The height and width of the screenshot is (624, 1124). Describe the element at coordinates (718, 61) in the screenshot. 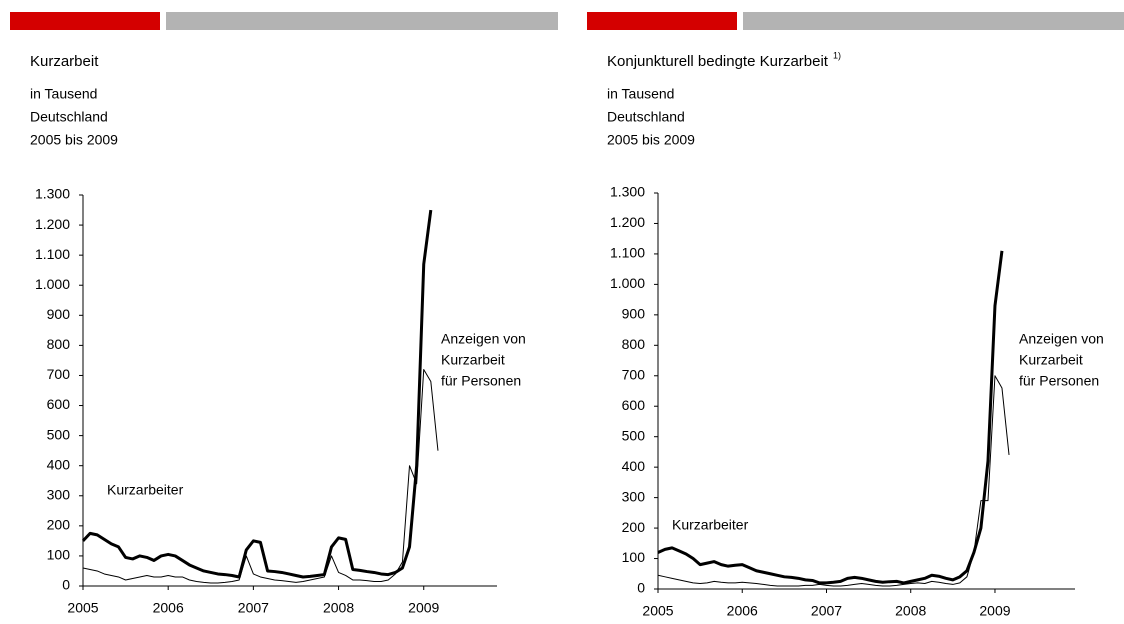

I see `chart-title: Konjunkturell bedingte Kurzarbeit` at that location.